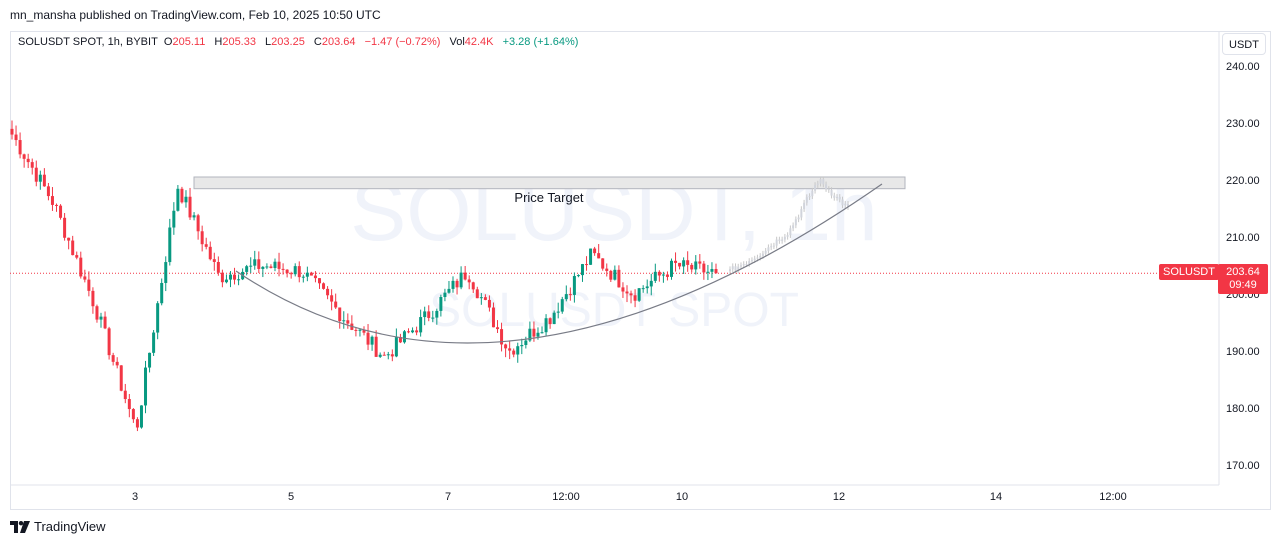 This screenshot has width=1281, height=545. What do you see at coordinates (479, 42) in the screenshot?
I see `legend-vol: 42.4K` at bounding box center [479, 42].